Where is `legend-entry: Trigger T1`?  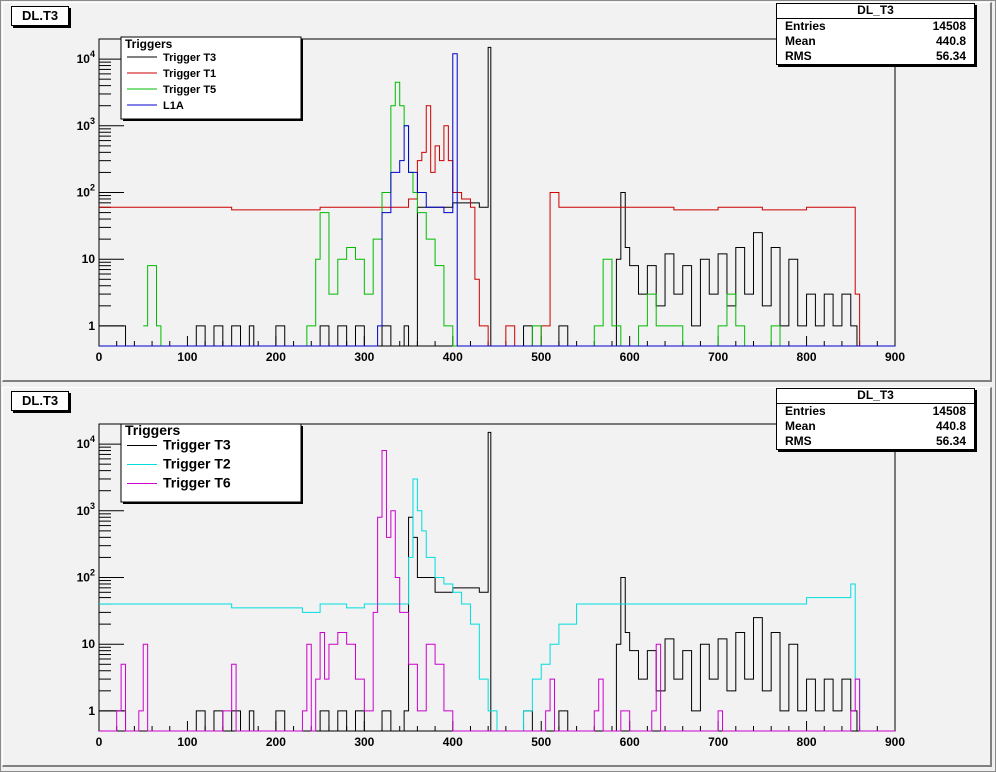
legend-entry: Trigger T1 is located at coordinates (189, 74).